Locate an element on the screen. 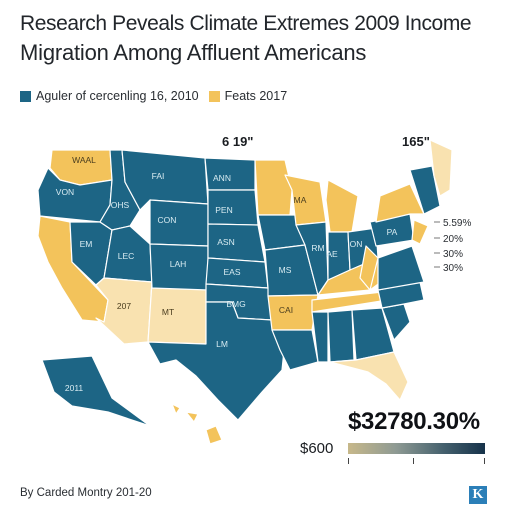 Image resolution: width=512 pixels, height=512 pixels. state-ny is located at coordinates (400, 203).